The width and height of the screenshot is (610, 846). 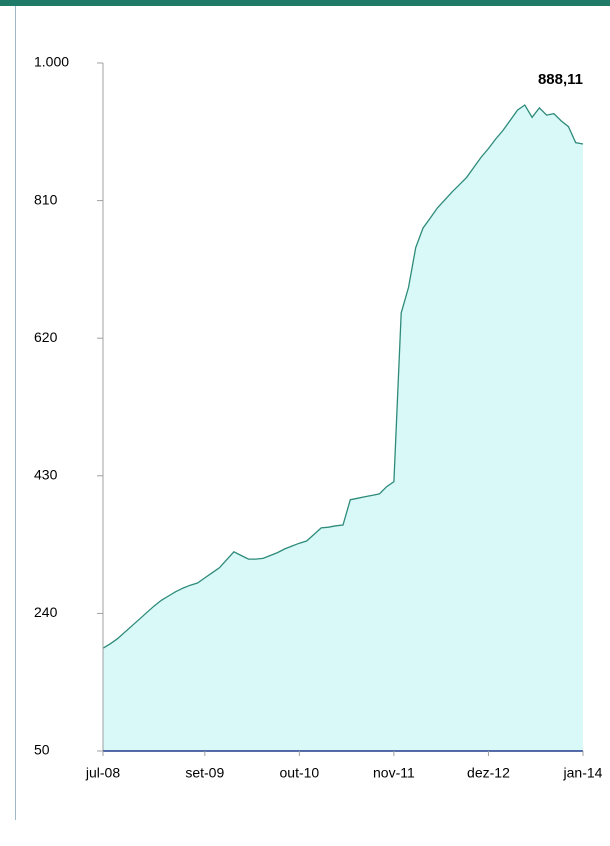 What do you see at coordinates (46, 199) in the screenshot?
I see `y-tick-label: 810` at bounding box center [46, 199].